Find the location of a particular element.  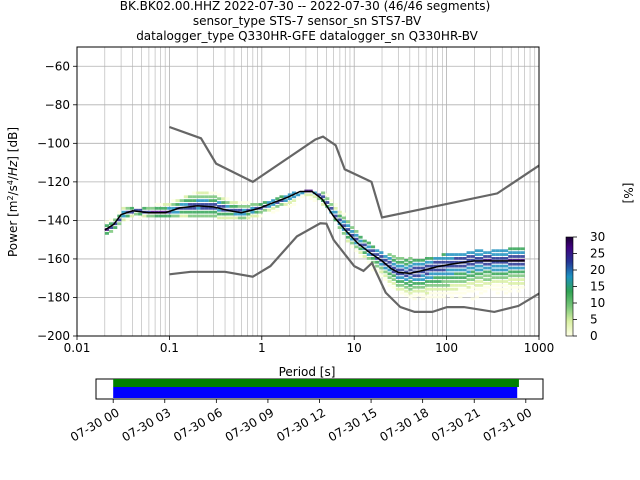

timeline-tick-label: 07-30 06 is located at coordinates (198, 424).